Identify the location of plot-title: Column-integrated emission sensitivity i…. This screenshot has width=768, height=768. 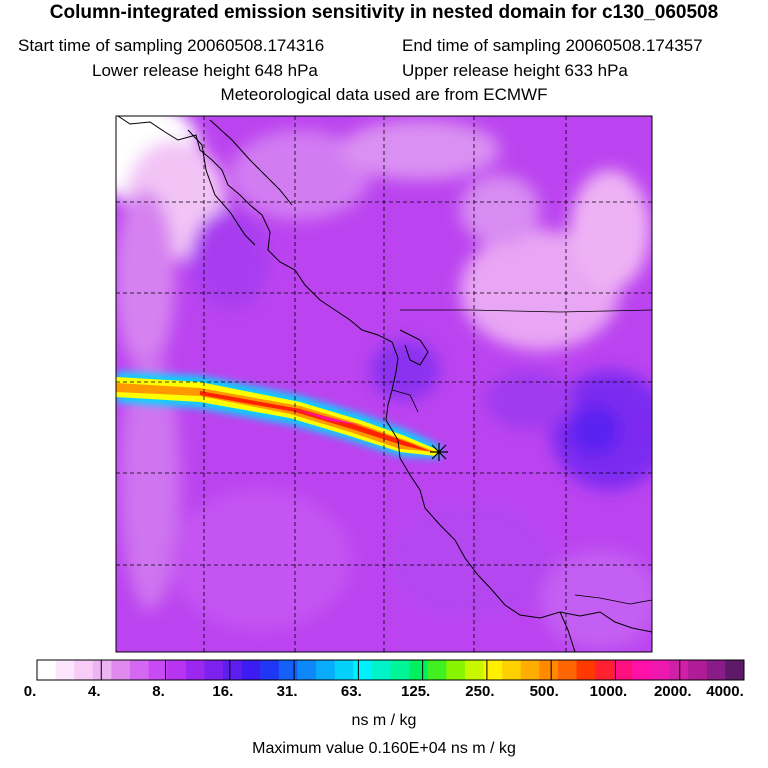
(384, 12).